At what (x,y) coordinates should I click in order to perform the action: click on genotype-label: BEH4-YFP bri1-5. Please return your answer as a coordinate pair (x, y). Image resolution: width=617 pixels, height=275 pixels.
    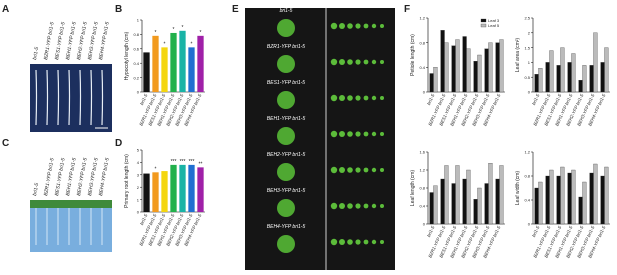
    Looking at the image, I should click on (286, 227).